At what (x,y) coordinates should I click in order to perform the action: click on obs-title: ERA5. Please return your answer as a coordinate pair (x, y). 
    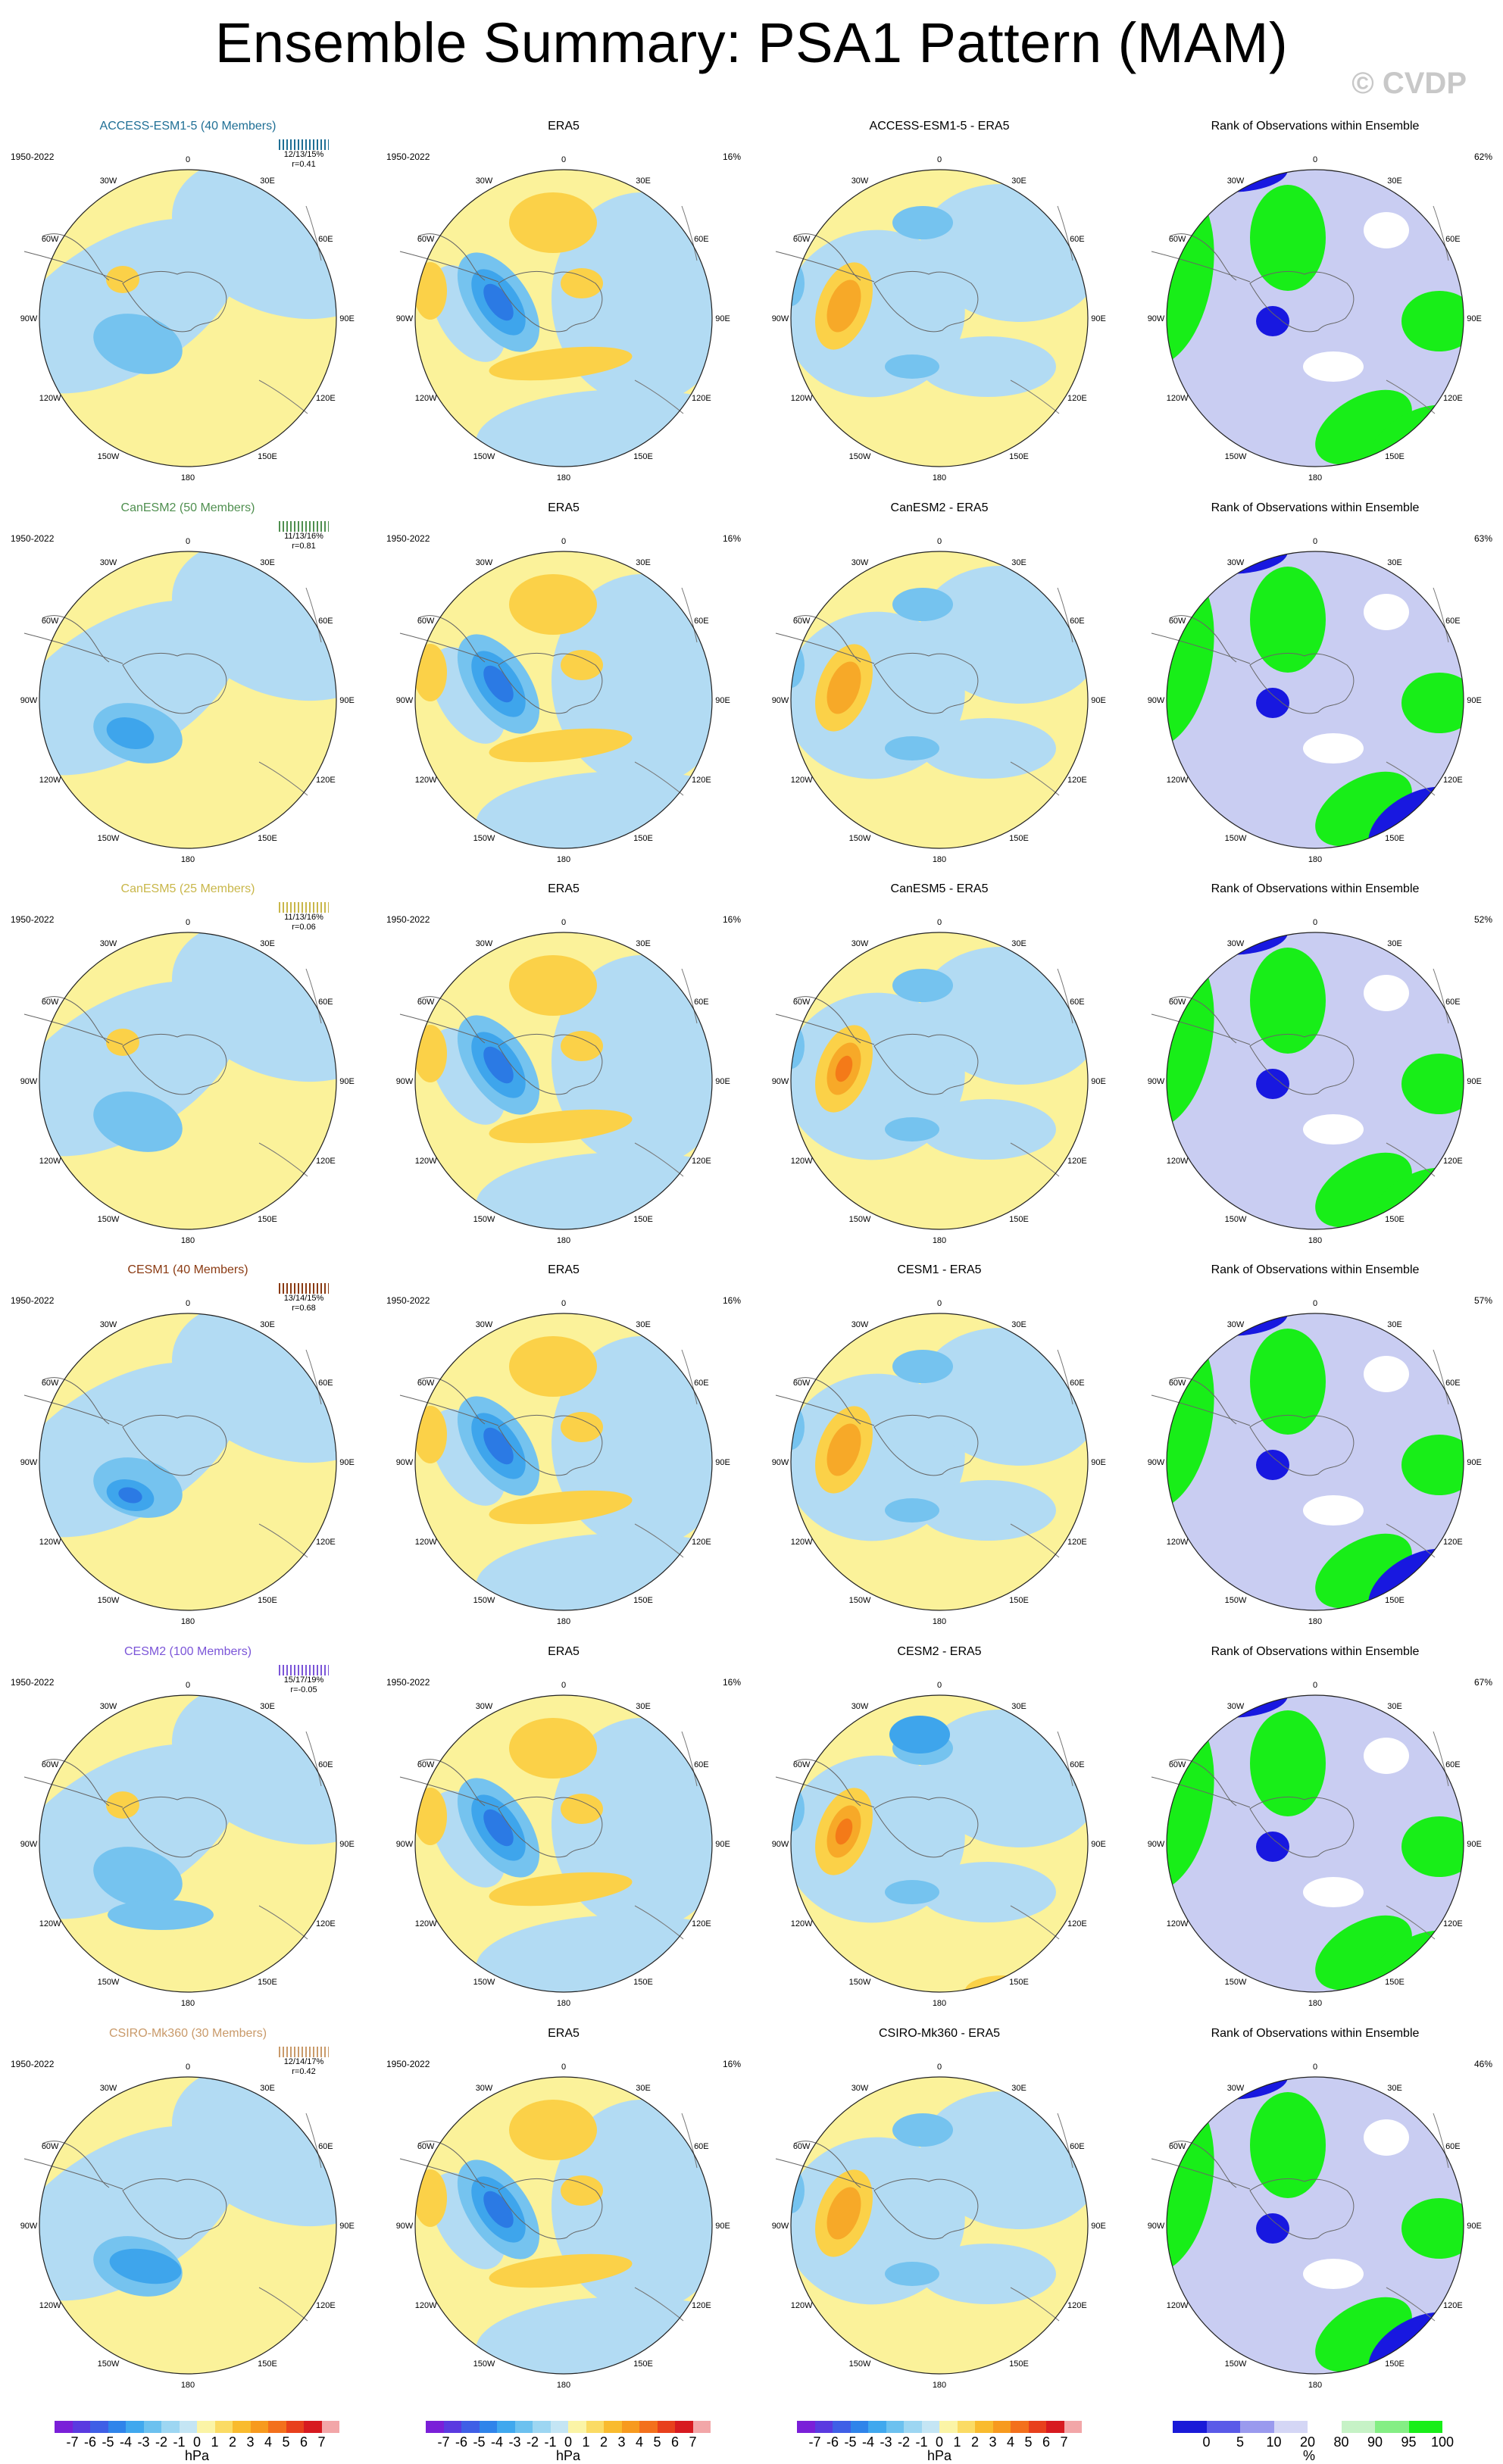
    Looking at the image, I should click on (564, 2033).